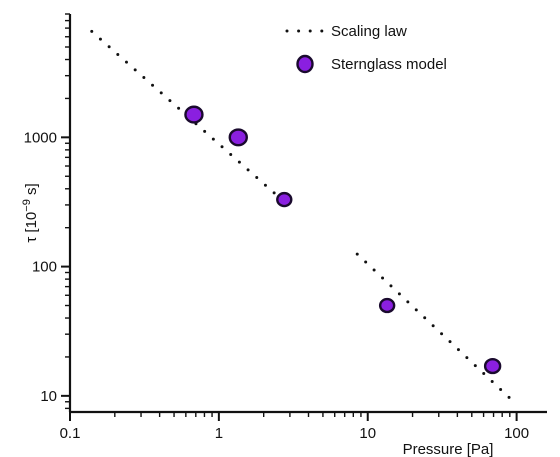  I want to click on legend-item-sternglass-model: Sternglass model, so click(371, 64).